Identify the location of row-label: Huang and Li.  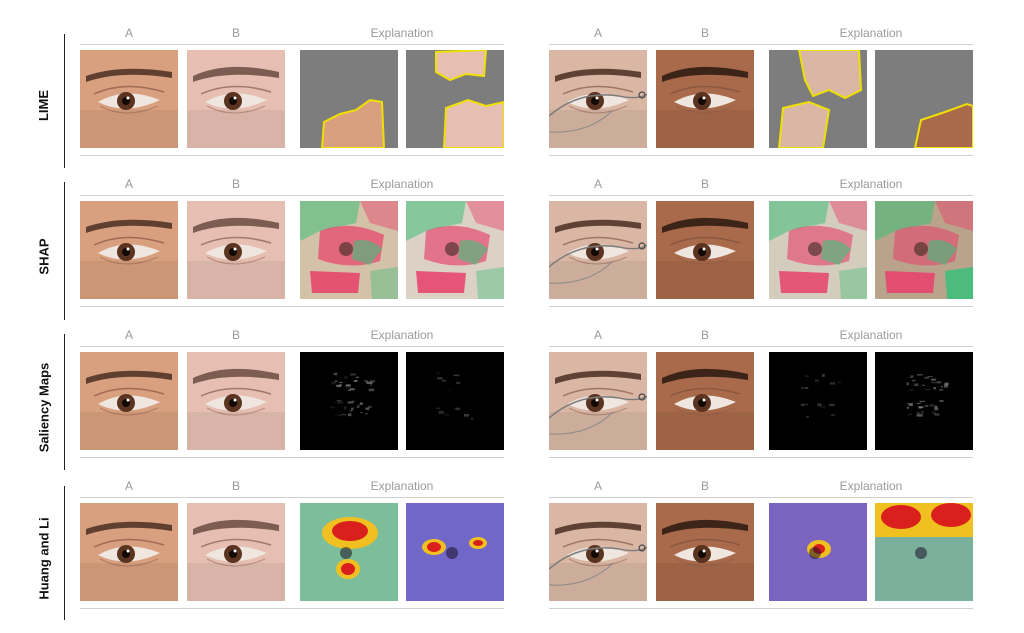
(44, 558).